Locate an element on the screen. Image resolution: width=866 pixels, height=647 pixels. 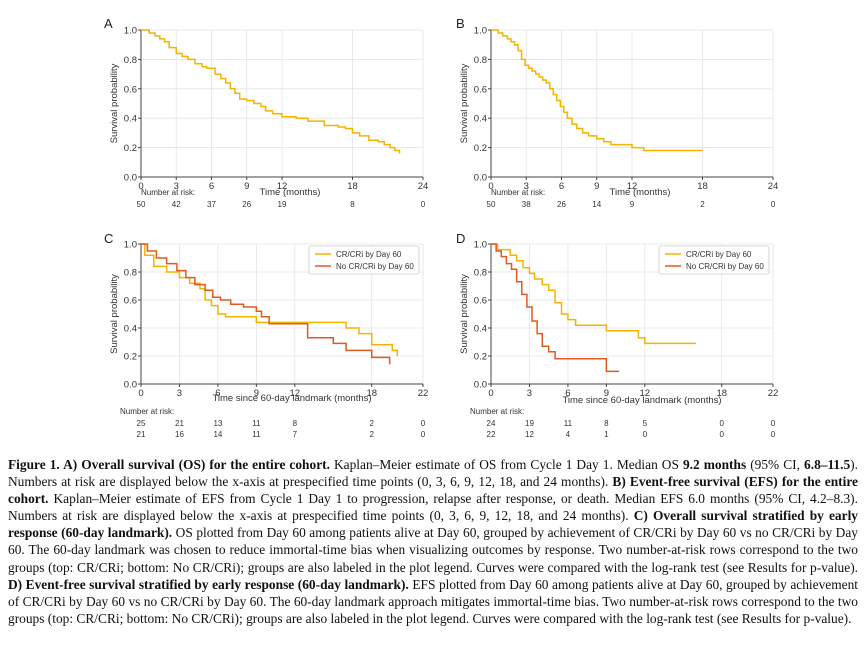
legend-label: No CR/CRi by Day 60 is located at coordinates (375, 266).